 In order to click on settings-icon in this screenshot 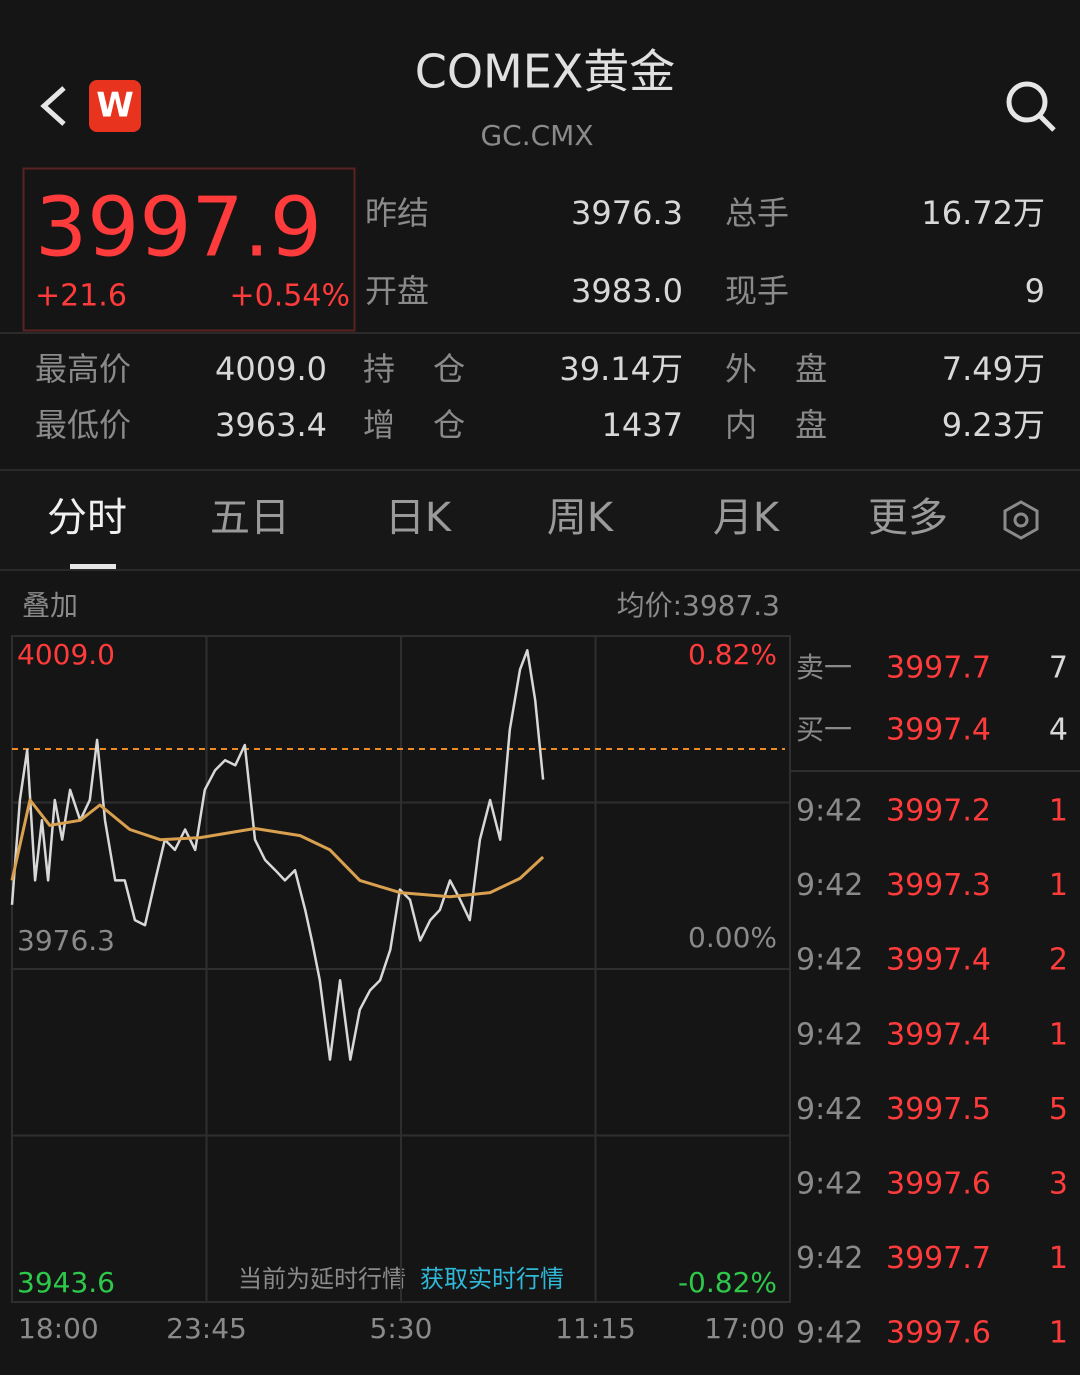, I will do `click(1021, 520)`.